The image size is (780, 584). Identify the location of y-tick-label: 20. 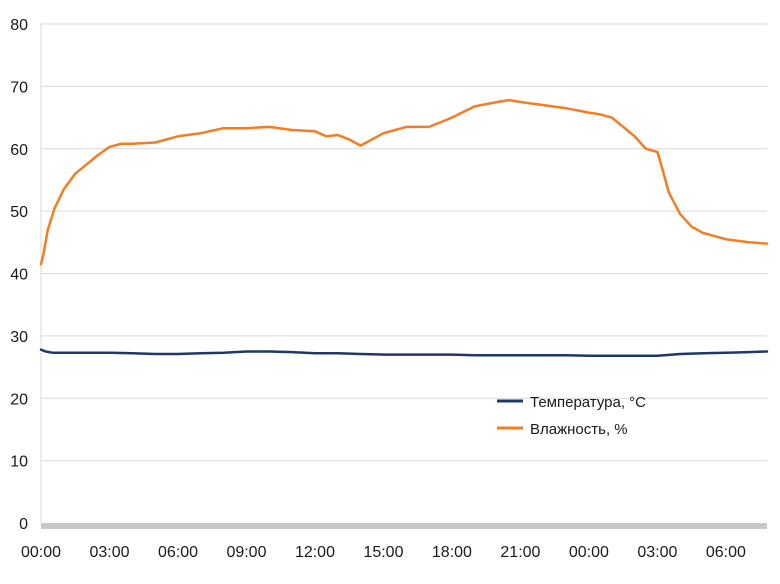
(19, 399).